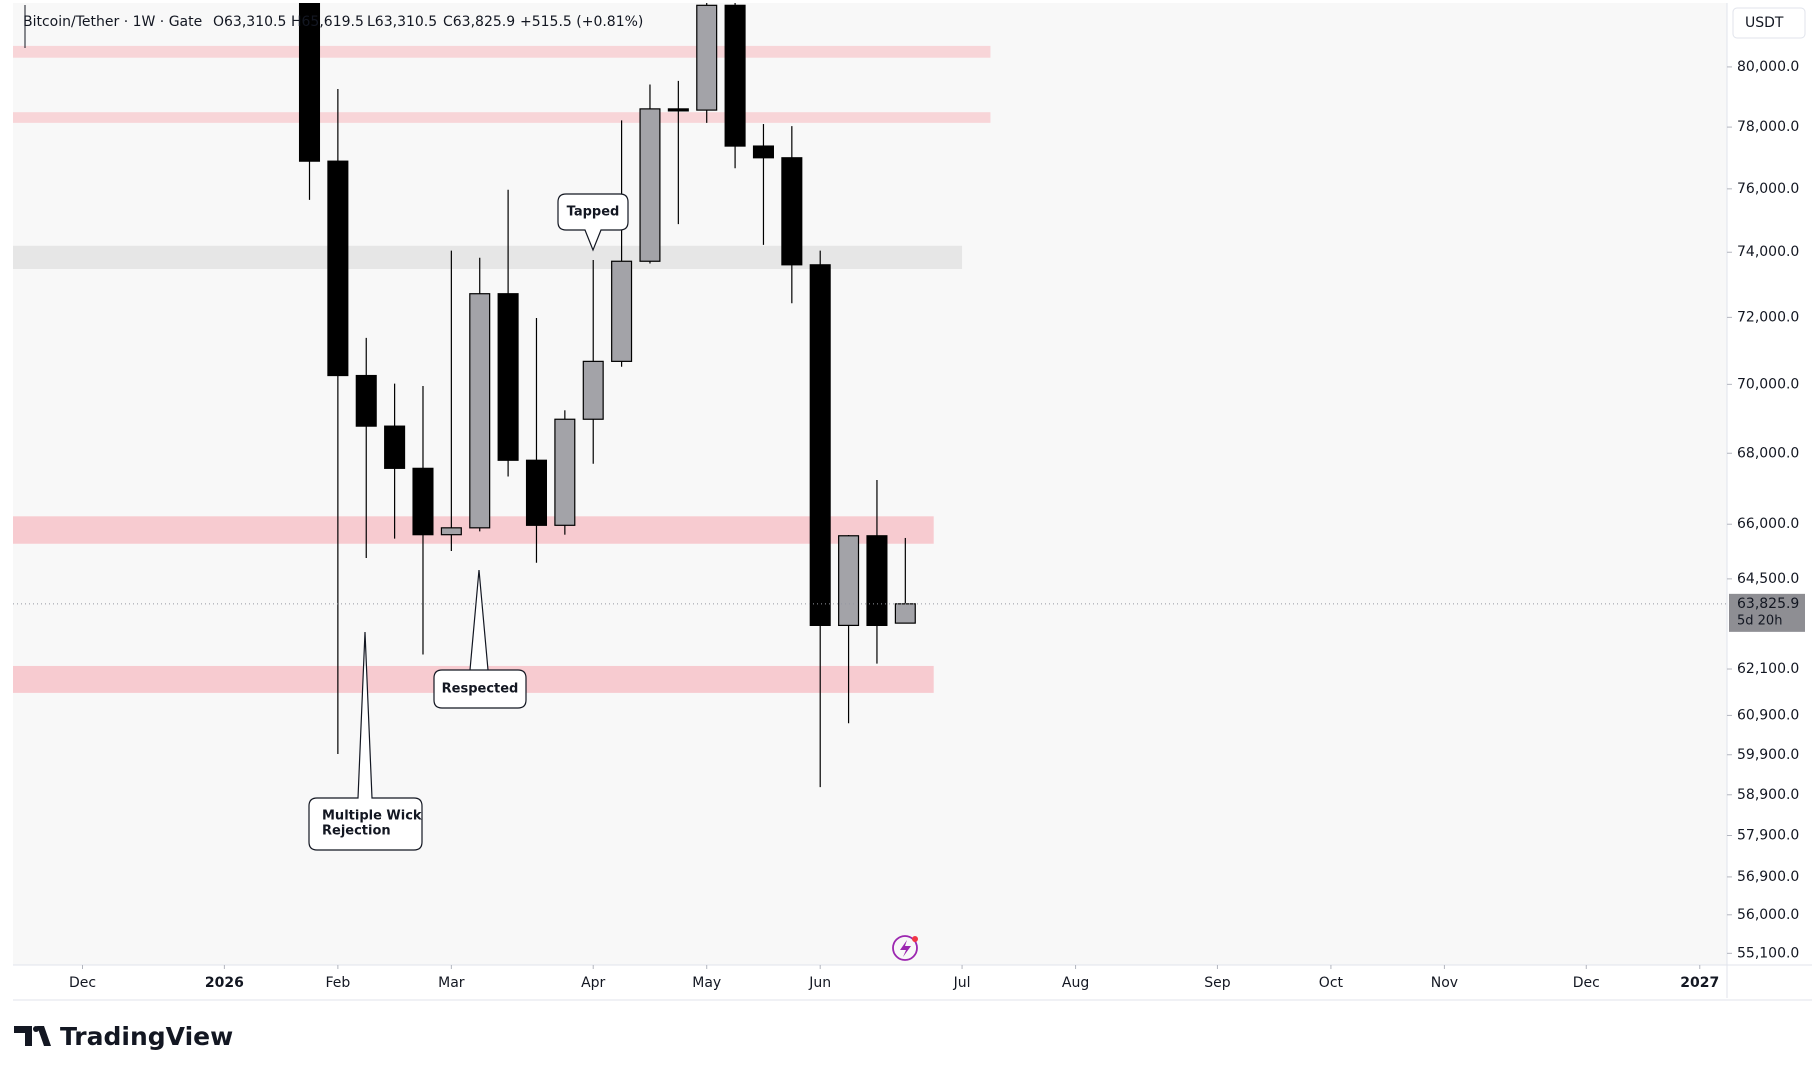 The width and height of the screenshot is (1814, 1074). What do you see at coordinates (224, 983) in the screenshot?
I see `x-tick-label: 2026` at bounding box center [224, 983].